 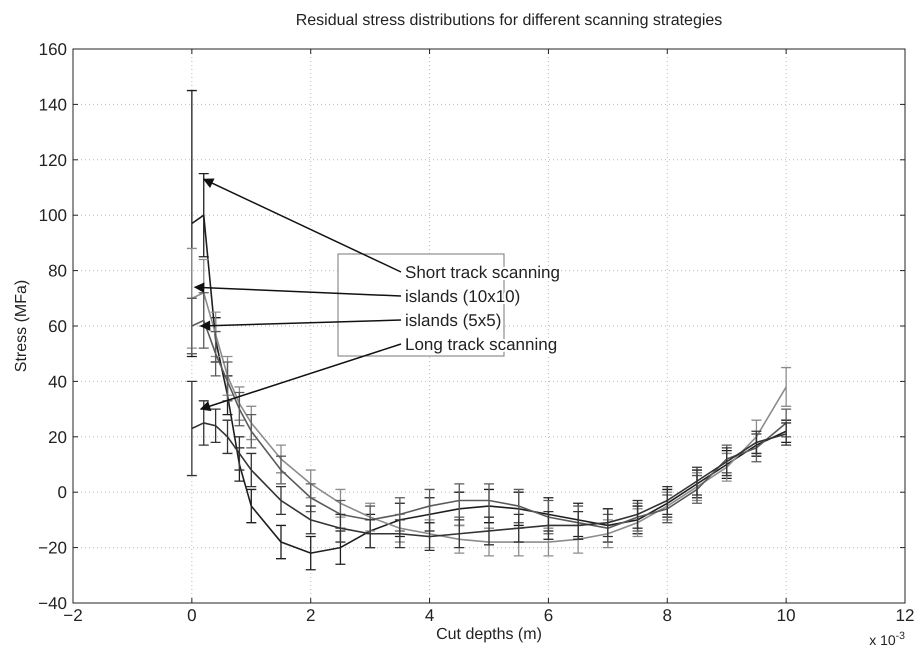 What do you see at coordinates (52, 216) in the screenshot?
I see `y-tick-label: 100` at bounding box center [52, 216].